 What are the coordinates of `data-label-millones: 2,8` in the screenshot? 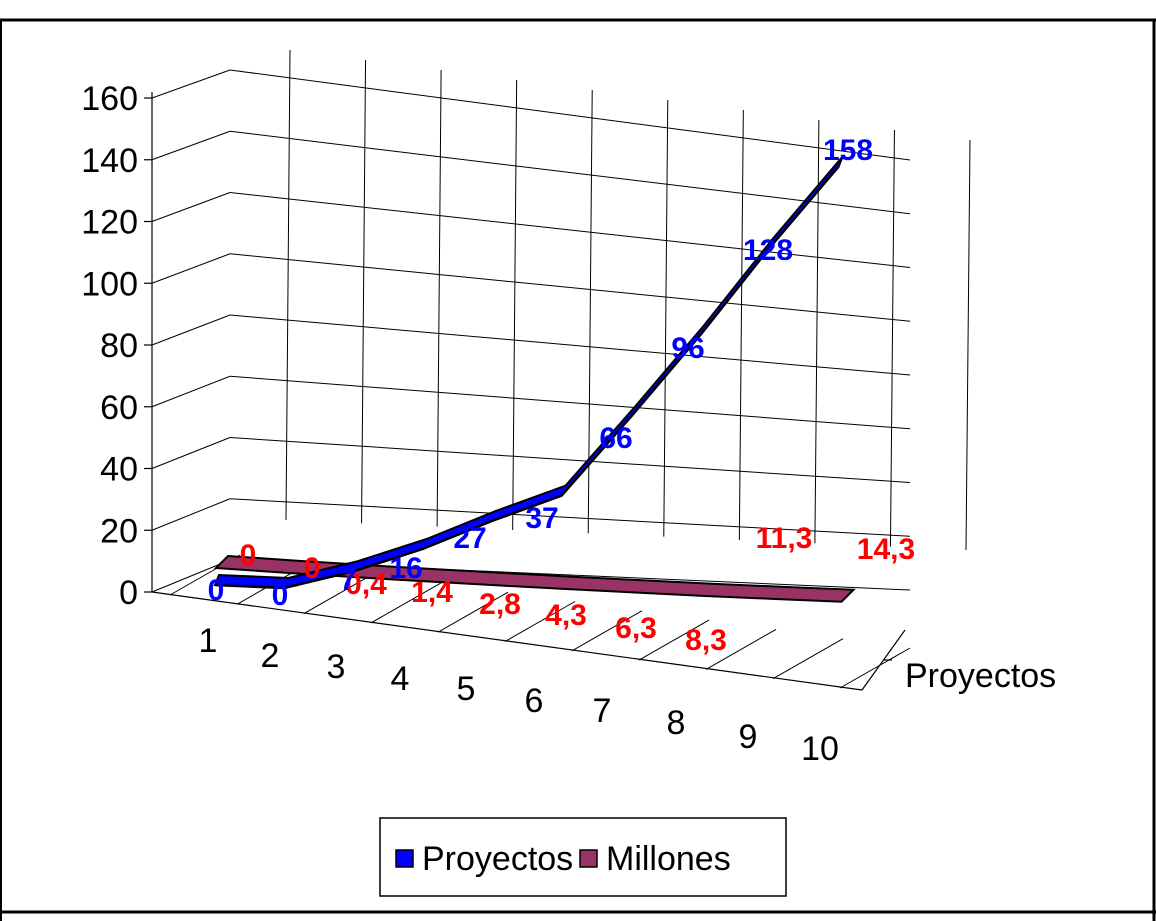 It's located at (500, 604).